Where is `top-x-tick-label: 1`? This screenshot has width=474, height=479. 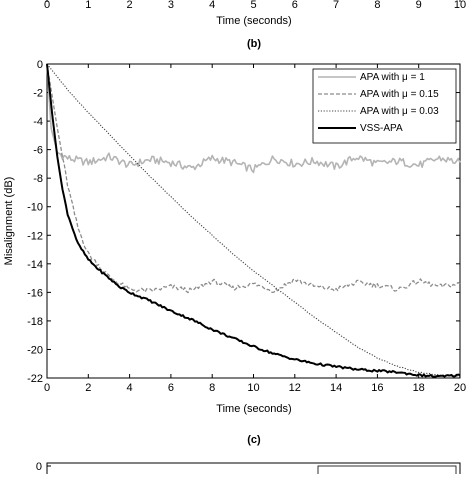
top-x-tick-label: 1 is located at coordinates (88, 5).